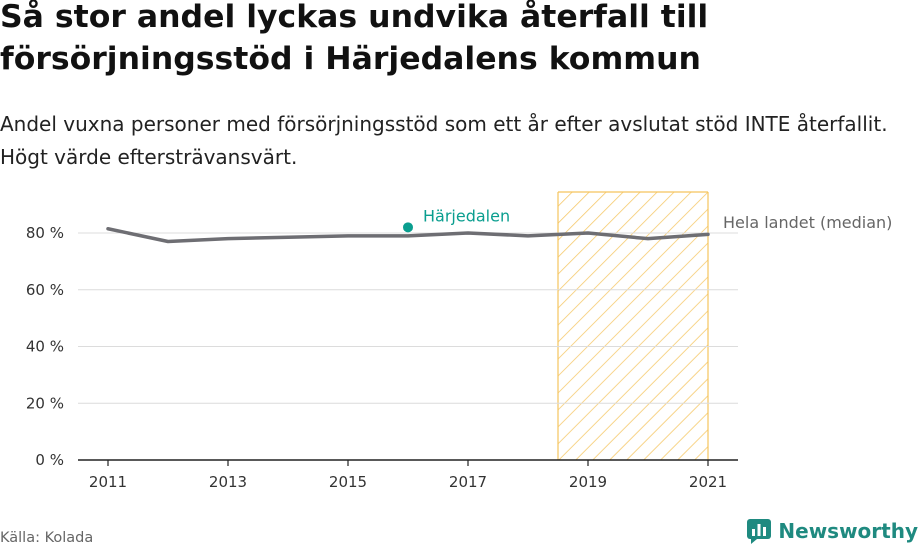 The height and width of the screenshot is (552, 920). I want to click on data-point-harjedalen, so click(408, 227).